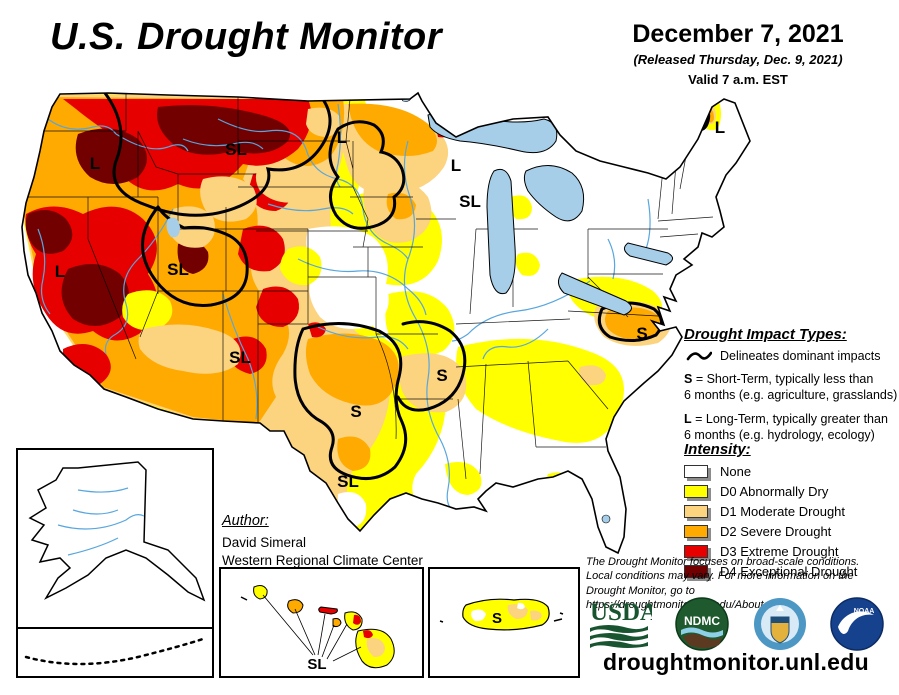 Image resolution: width=899 pixels, height=695 pixels. I want to click on noaa-logo-text: NOAA, so click(864, 611).